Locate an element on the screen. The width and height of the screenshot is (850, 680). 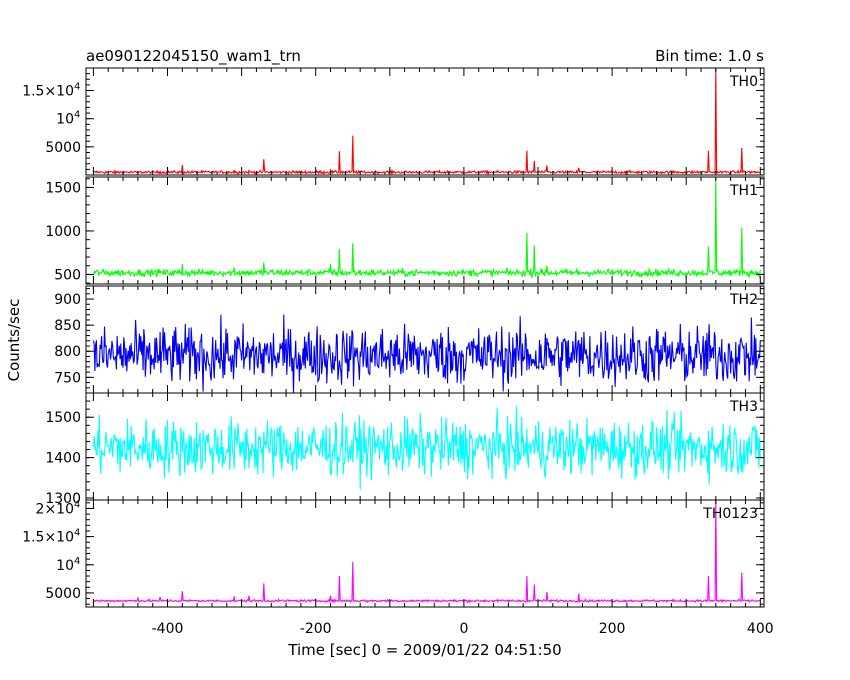
y-tick-label: 800 is located at coordinates (67, 352).